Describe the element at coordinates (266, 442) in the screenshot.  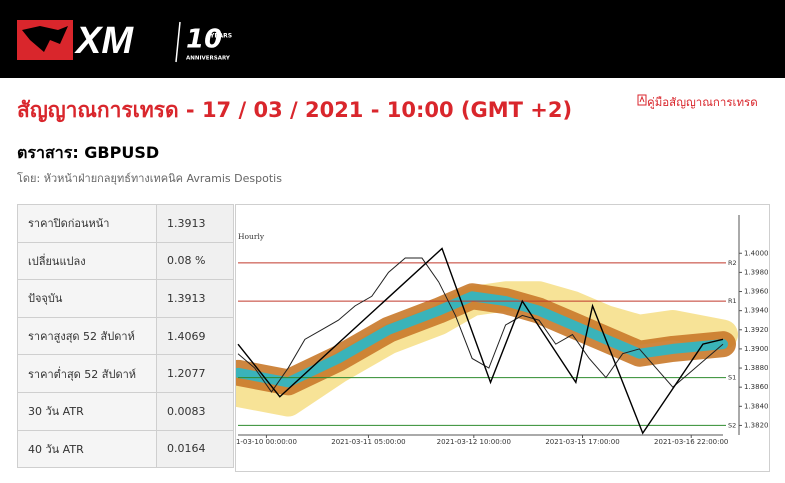
I see `x-tick-label: 1-03-10 00:00:00` at that location.